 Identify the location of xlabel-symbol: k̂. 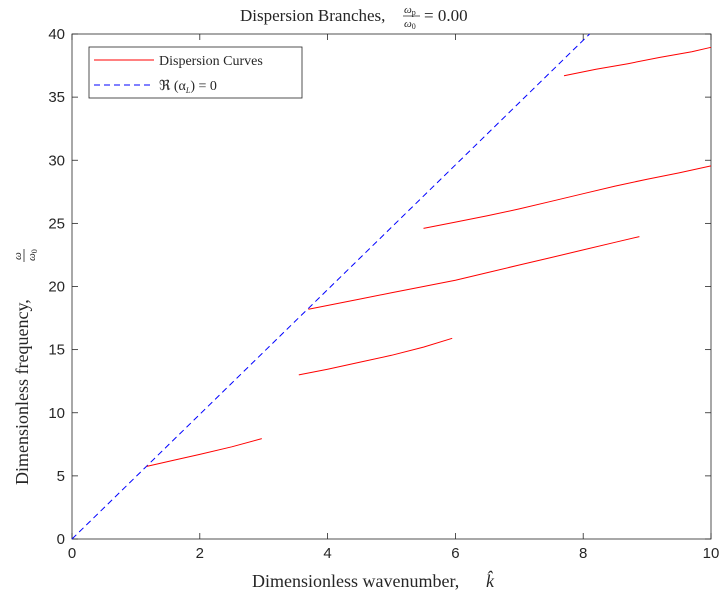
(490, 580).